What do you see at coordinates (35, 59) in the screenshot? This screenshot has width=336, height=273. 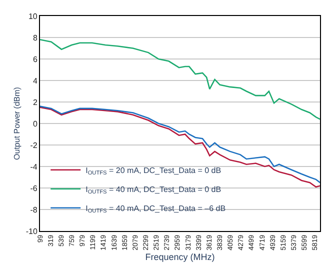 I see `y-tick-label: 6` at bounding box center [35, 59].